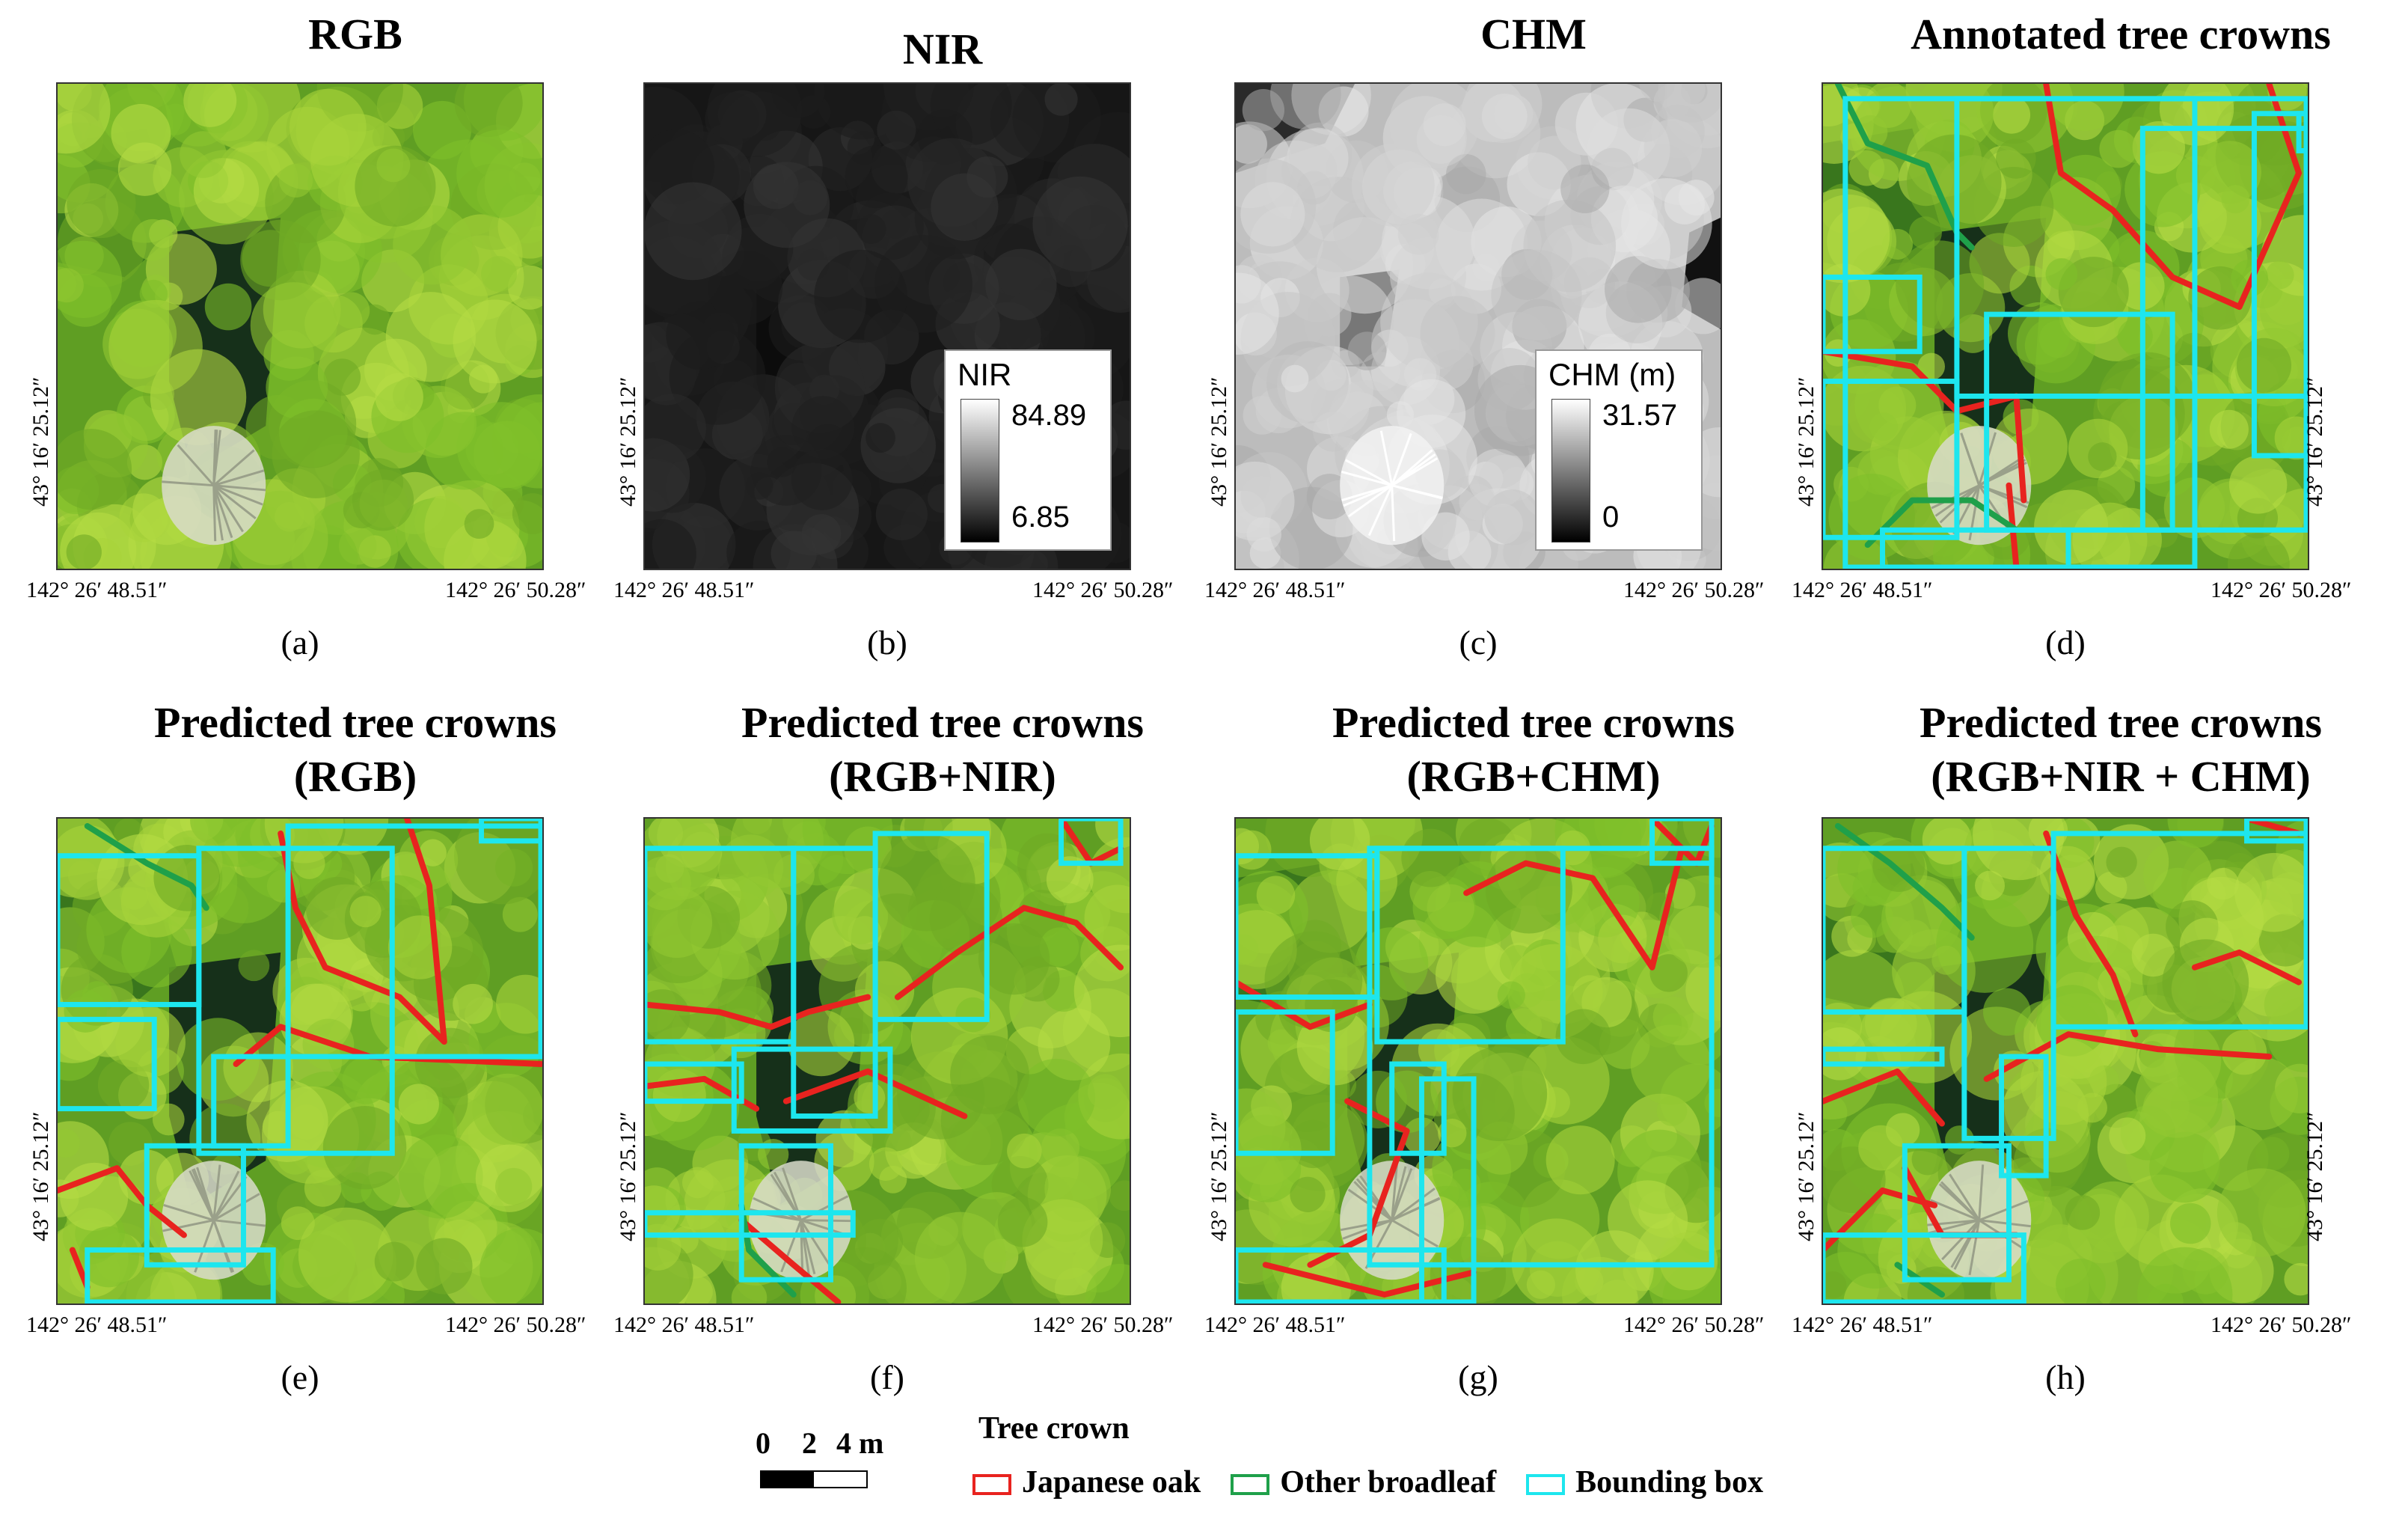 The image size is (2408, 1525). What do you see at coordinates (1111, 1482) in the screenshot?
I see `legend-label: Japanese oak` at bounding box center [1111, 1482].